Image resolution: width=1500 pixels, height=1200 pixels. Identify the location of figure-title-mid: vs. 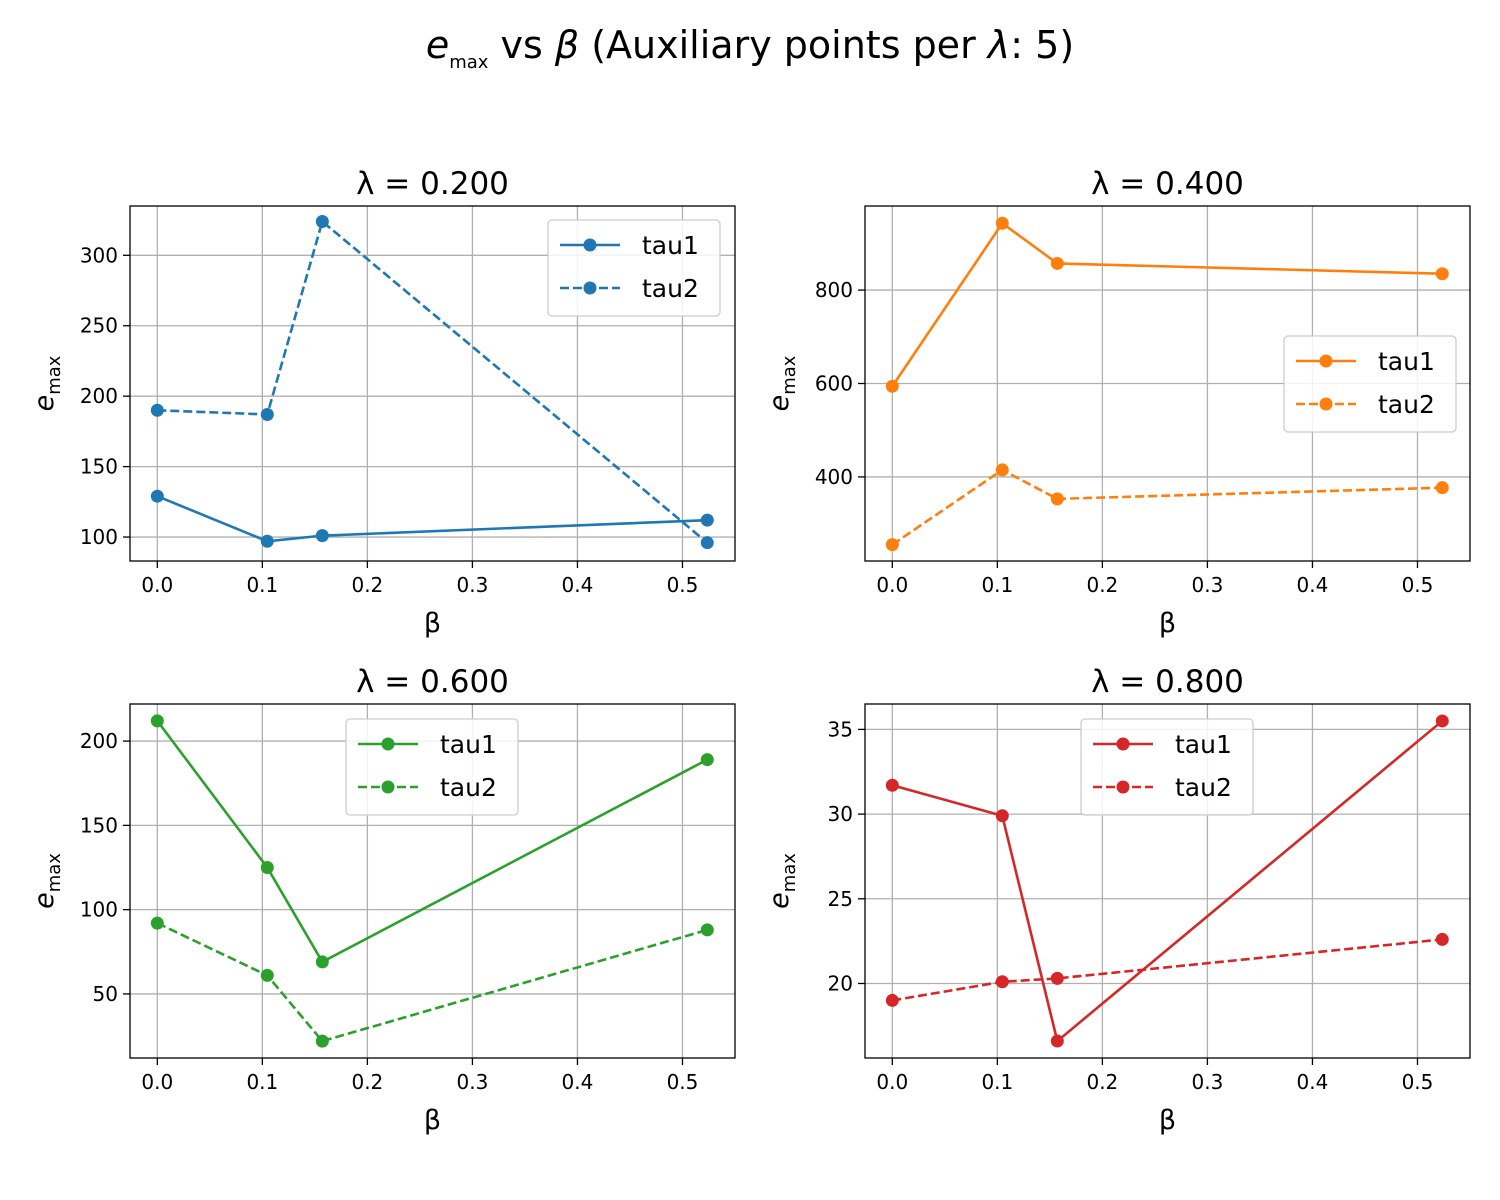
(521, 45).